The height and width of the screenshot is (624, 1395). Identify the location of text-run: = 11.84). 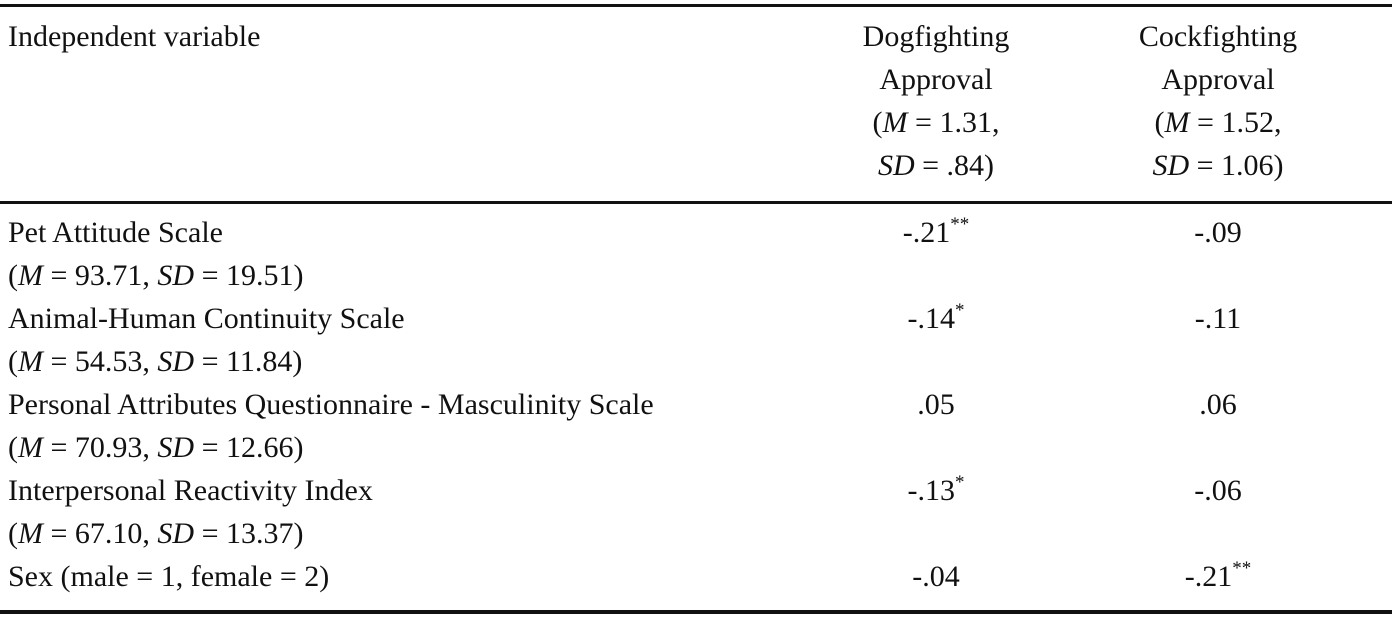
(248, 361).